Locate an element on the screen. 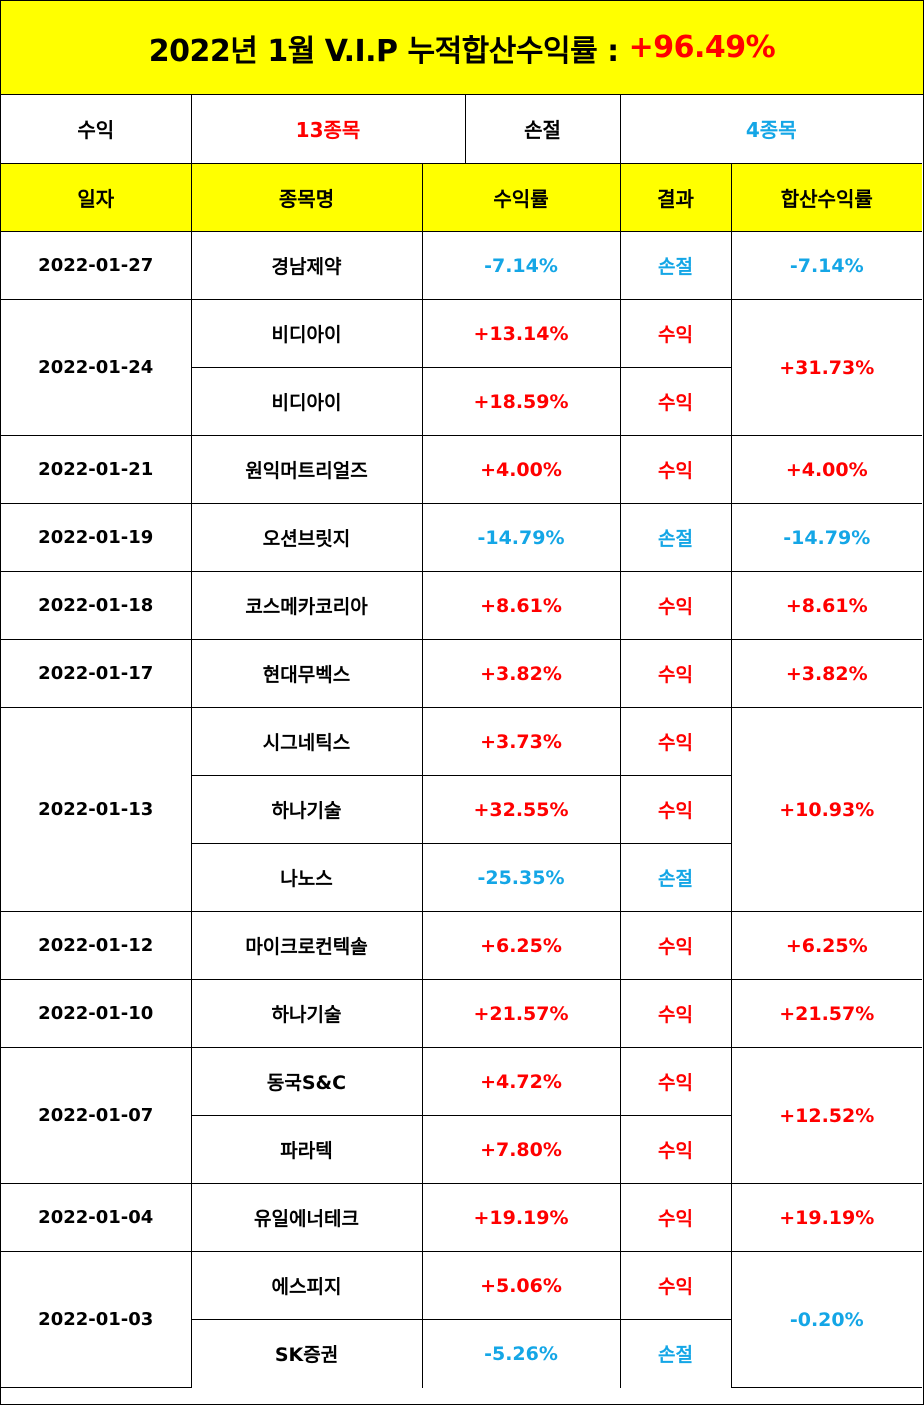 Image resolution: width=924 pixels, height=1405 pixels. trade-date: 2022-01-07 is located at coordinates (96, 1115).